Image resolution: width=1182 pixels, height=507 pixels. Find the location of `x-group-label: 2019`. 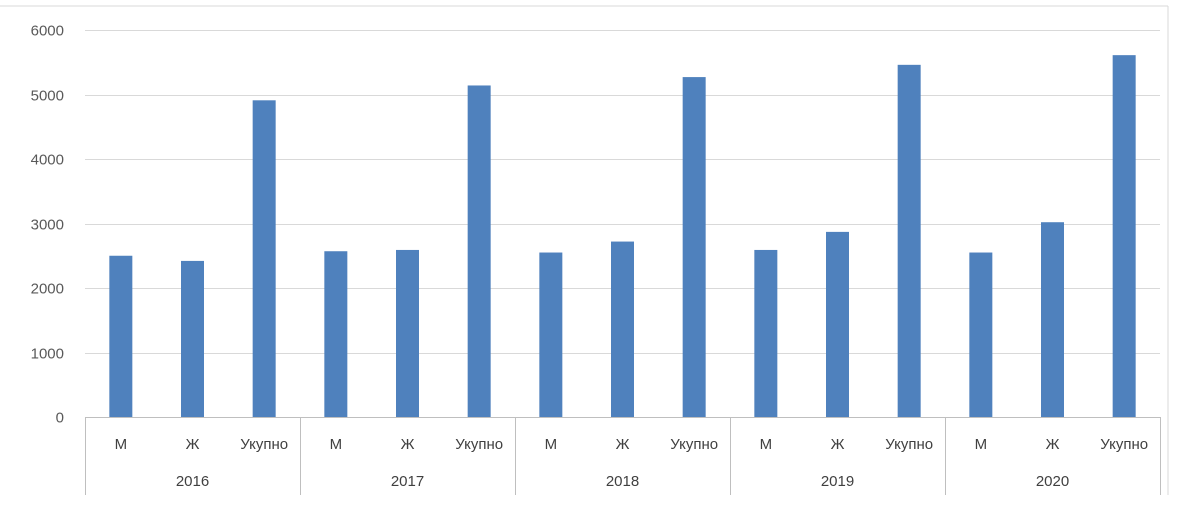

x-group-label: 2019 is located at coordinates (837, 481).